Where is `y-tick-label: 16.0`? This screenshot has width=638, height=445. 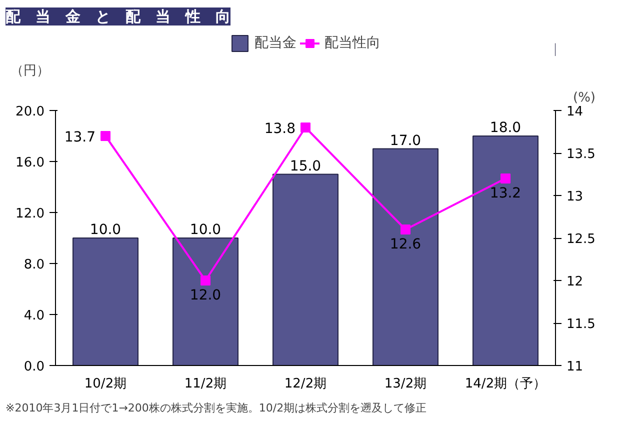
y-tick-label: 16.0 is located at coordinates (30, 163).